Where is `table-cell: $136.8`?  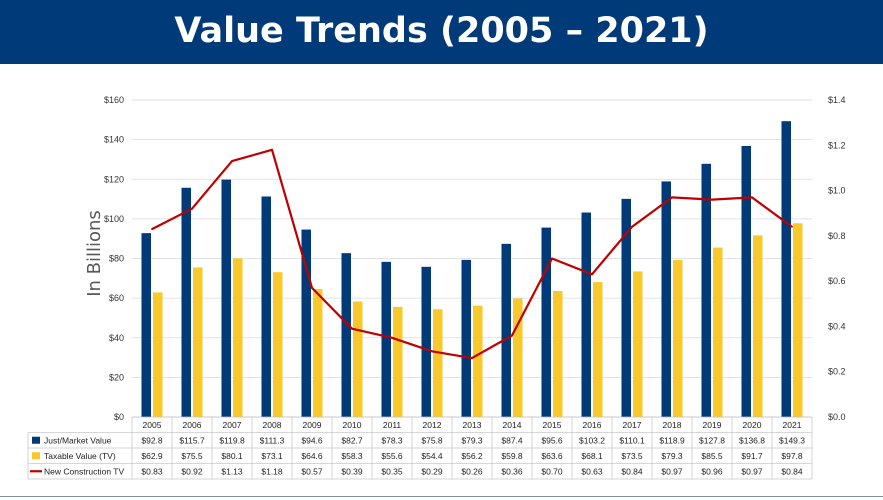 table-cell: $136.8 is located at coordinates (752, 440).